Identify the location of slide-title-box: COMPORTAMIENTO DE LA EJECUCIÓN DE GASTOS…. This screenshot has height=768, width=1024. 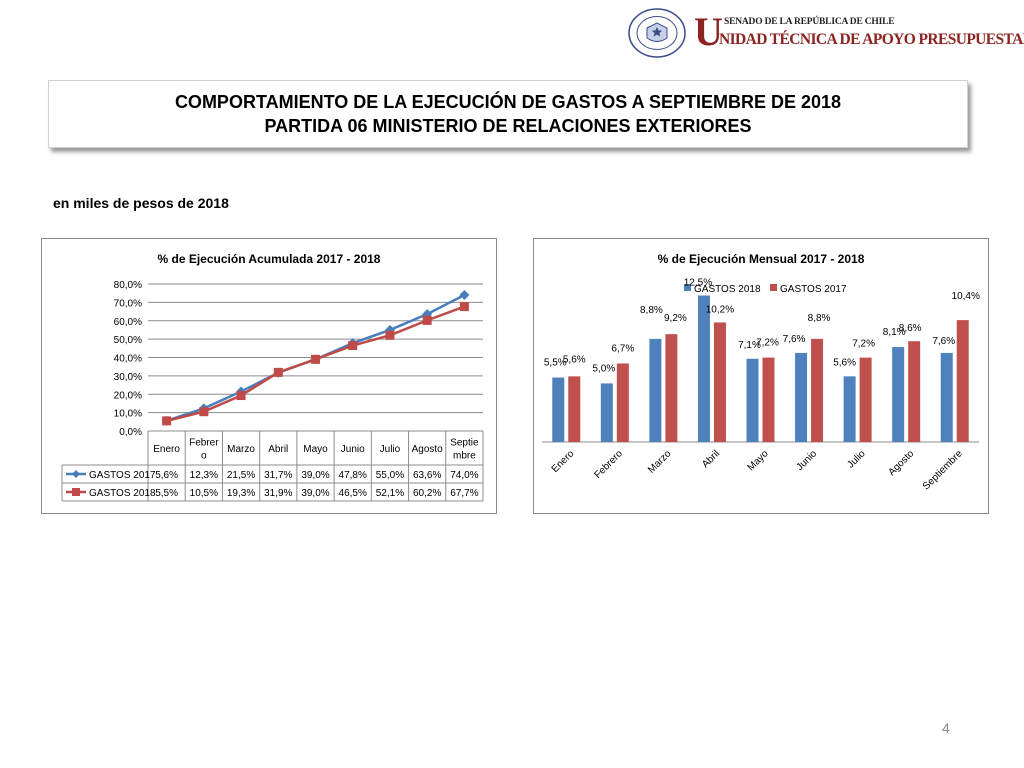
(508, 114).